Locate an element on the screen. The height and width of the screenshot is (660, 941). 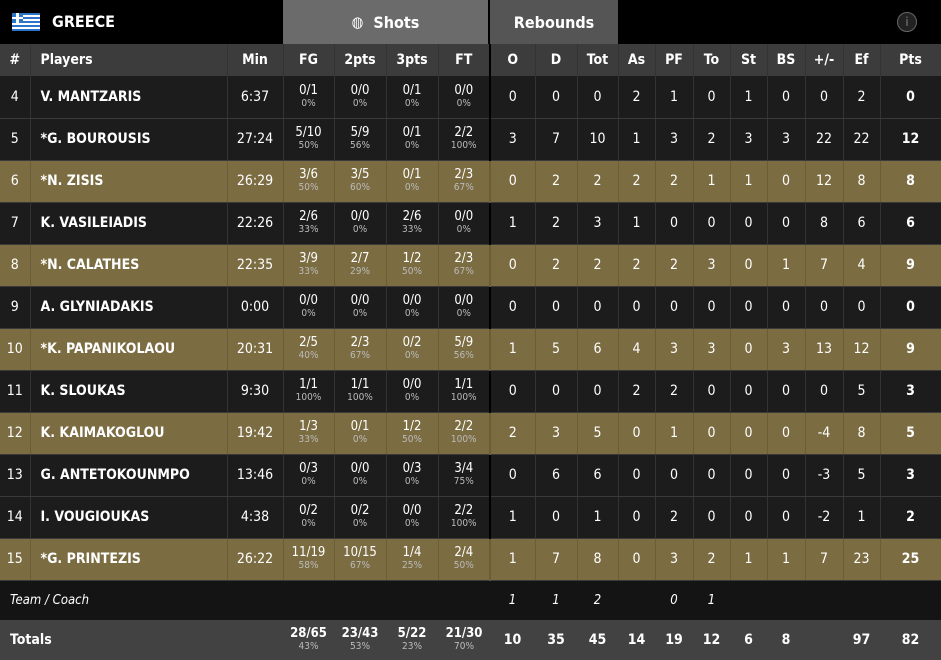
ft-stat: 0/0 0% is located at coordinates (464, 307).